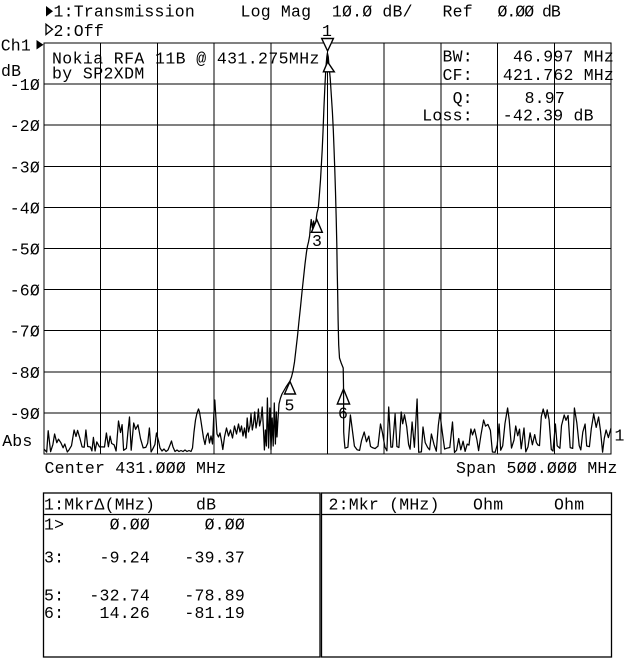 This screenshot has height=659, width=640. I want to click on svg-text: 6:, so click(54, 613).